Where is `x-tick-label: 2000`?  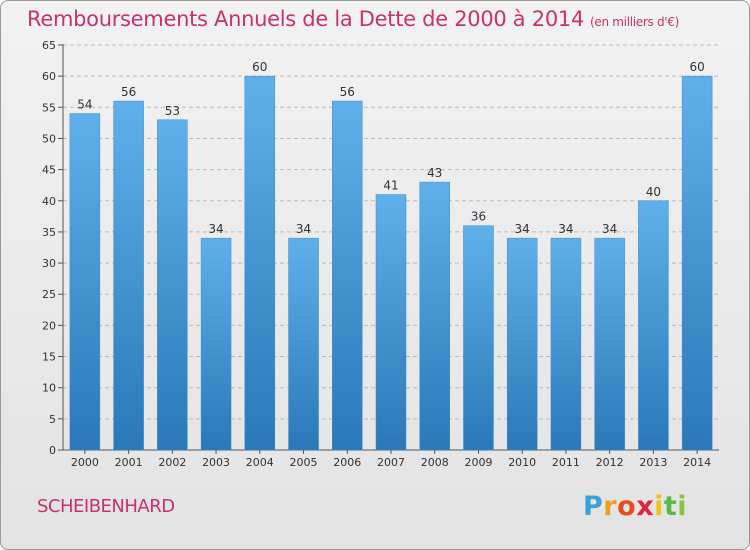
x-tick-label: 2000 is located at coordinates (85, 462).